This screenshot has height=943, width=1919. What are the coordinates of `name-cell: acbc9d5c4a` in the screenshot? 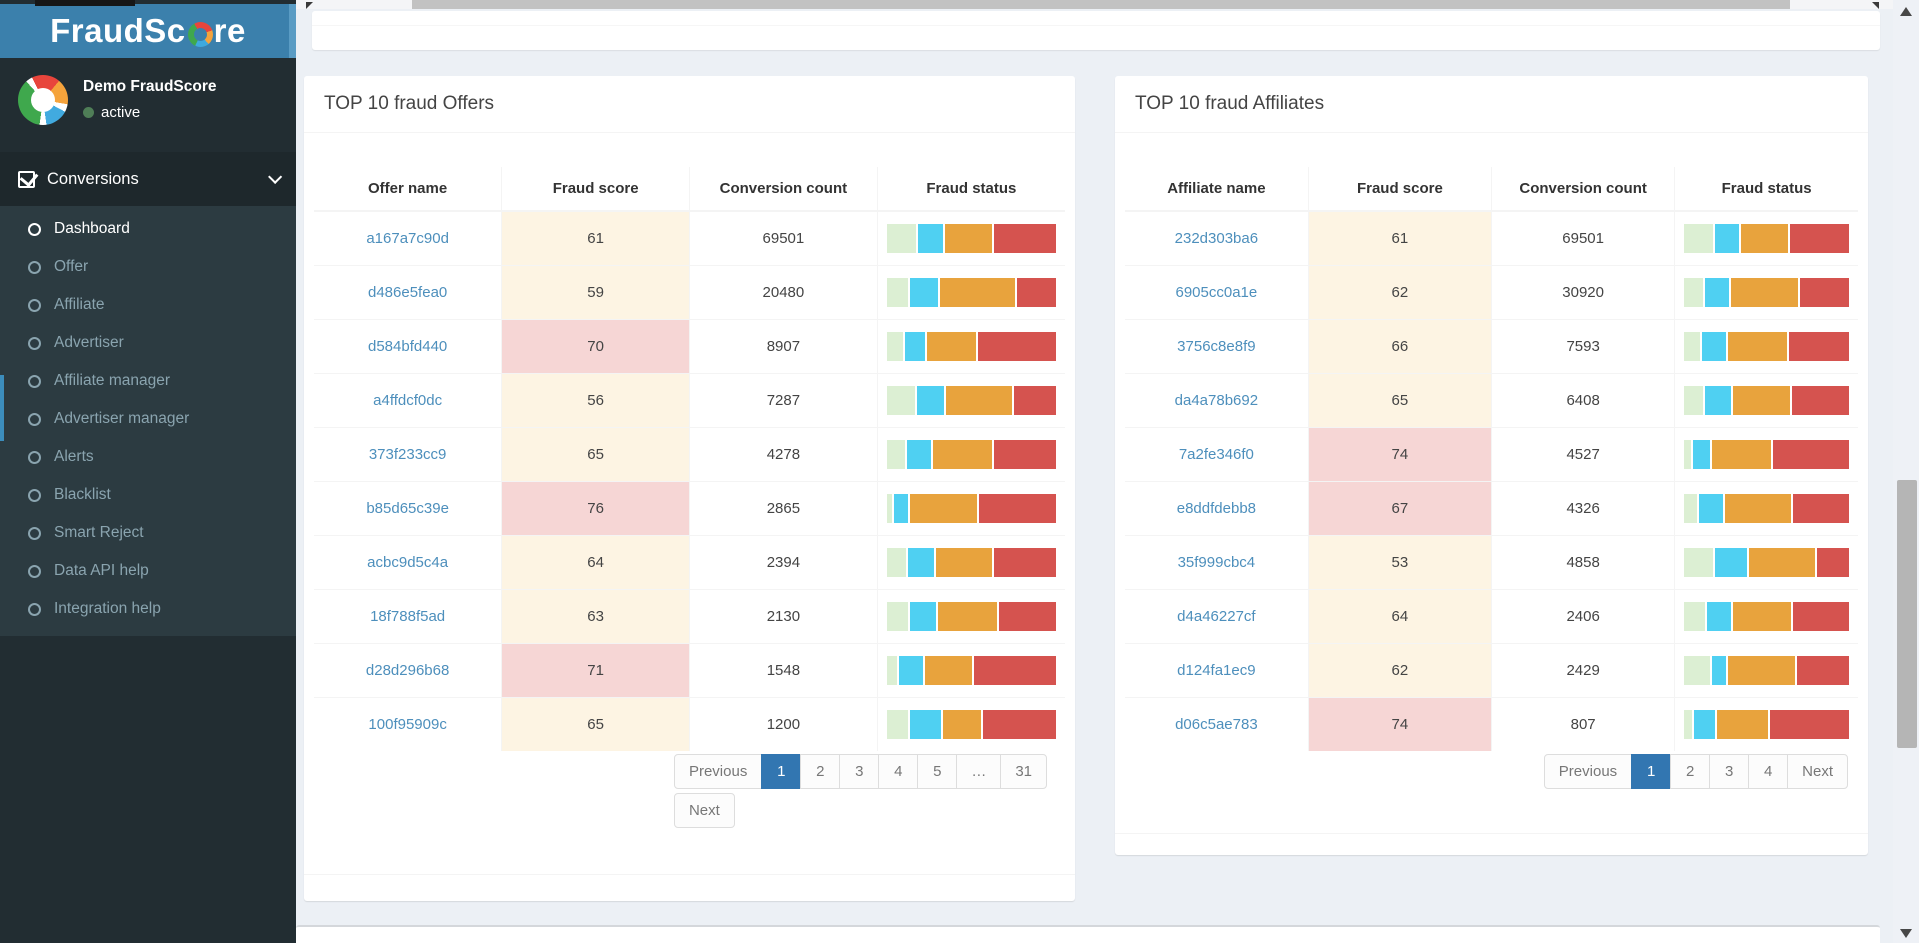 It's located at (408, 562).